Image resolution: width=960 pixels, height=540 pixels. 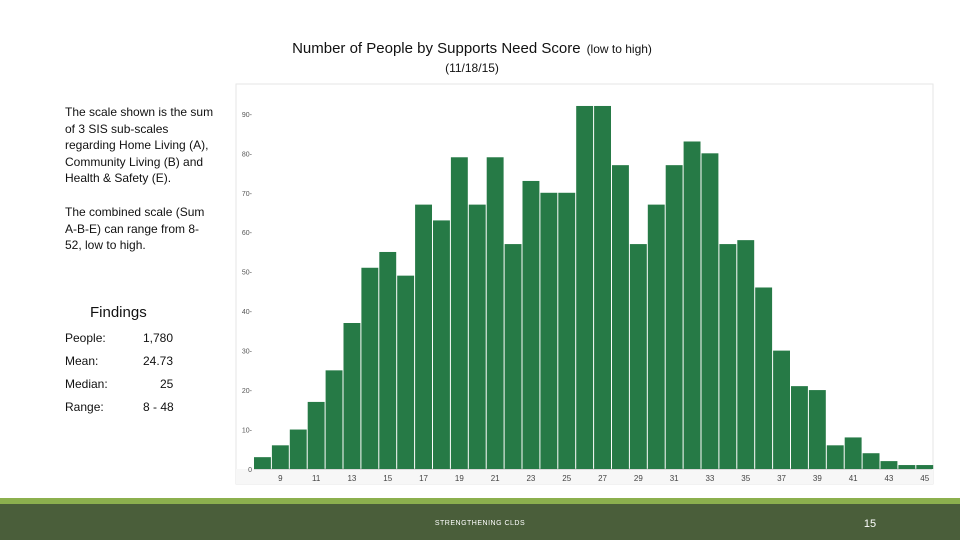 What do you see at coordinates (709, 478) in the screenshot?
I see `x-tick-label: 33` at bounding box center [709, 478].